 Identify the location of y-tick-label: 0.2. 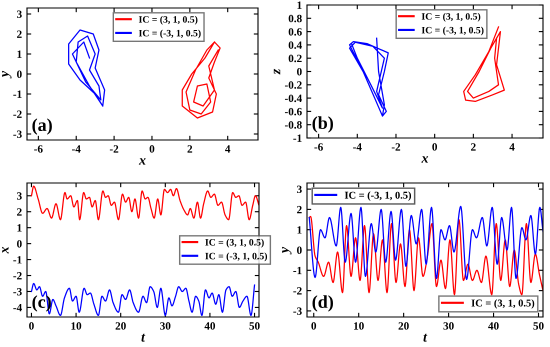
(295, 58).